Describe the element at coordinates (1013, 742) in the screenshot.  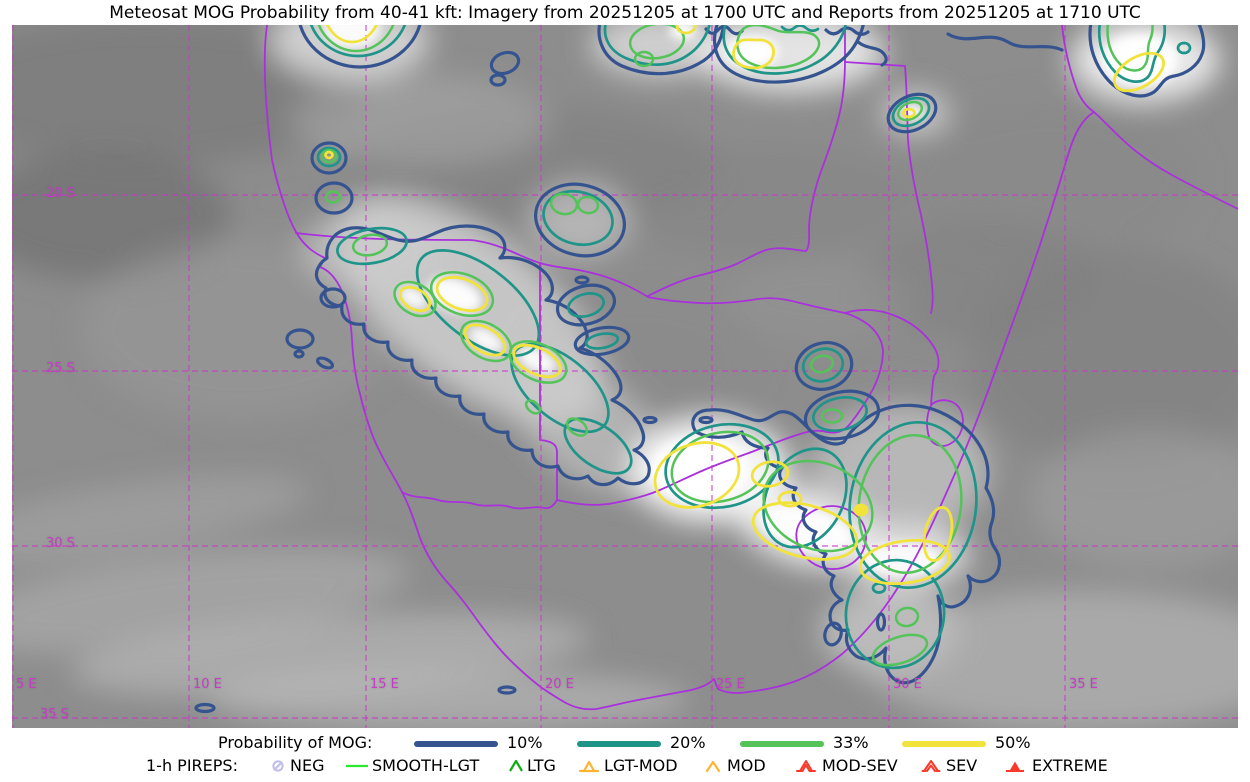
I see `legend-label-50pct: 50%` at that location.